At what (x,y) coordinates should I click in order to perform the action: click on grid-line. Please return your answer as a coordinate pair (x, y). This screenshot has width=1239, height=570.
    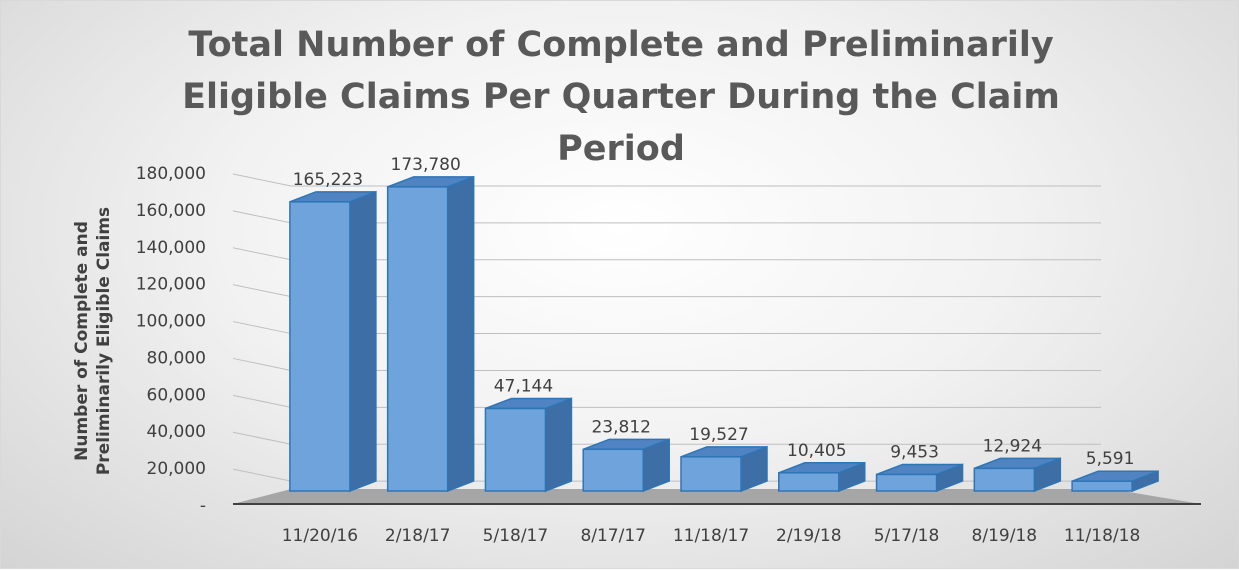
    Looking at the image, I should click on (666, 180).